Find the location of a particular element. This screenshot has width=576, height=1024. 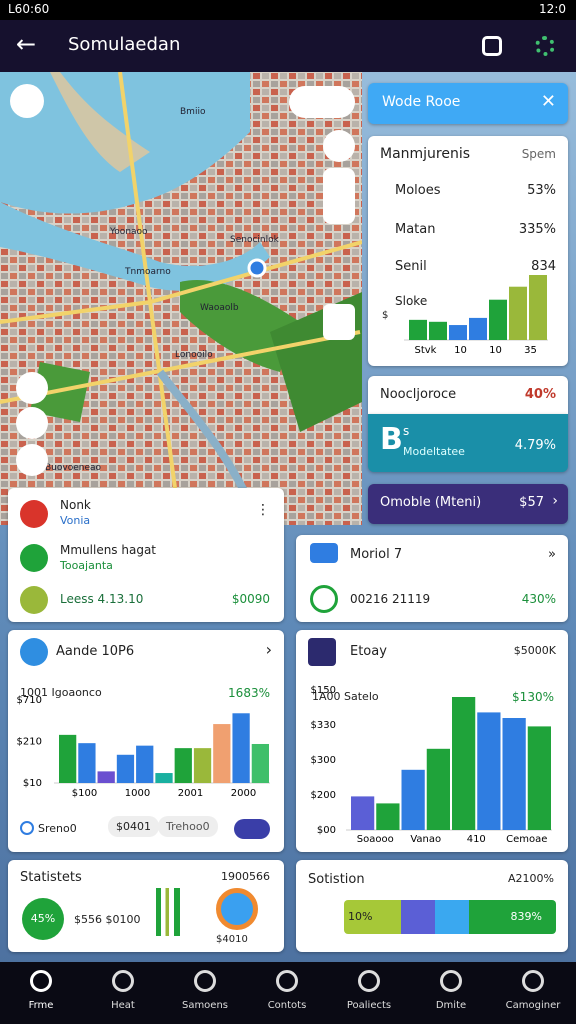

stats-value: A2100% is located at coordinates (531, 878).